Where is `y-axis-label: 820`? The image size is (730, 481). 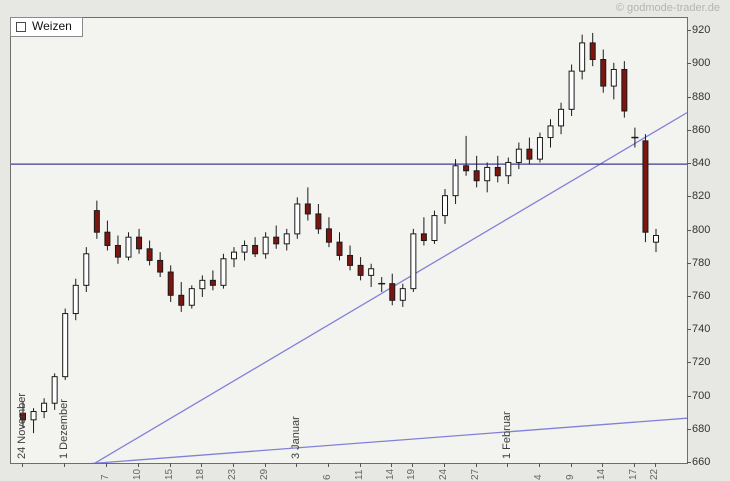 y-axis-label: 820 is located at coordinates (701, 196).